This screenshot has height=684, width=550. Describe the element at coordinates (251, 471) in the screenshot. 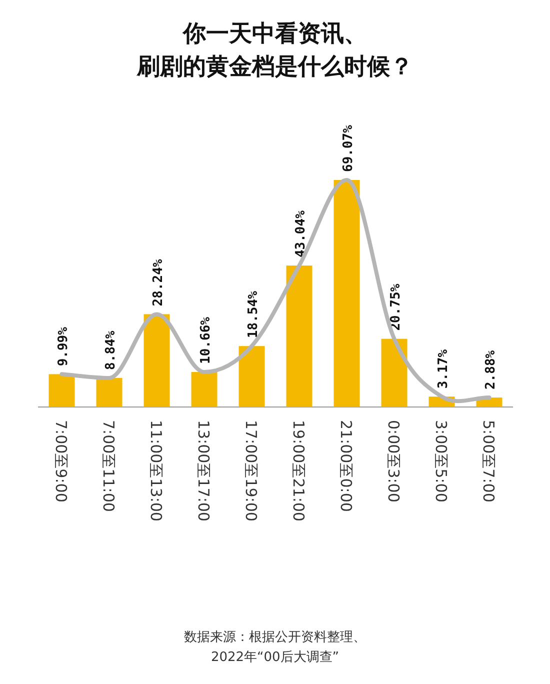

I see `x-tick-label: 17:00至19:00` at that location.